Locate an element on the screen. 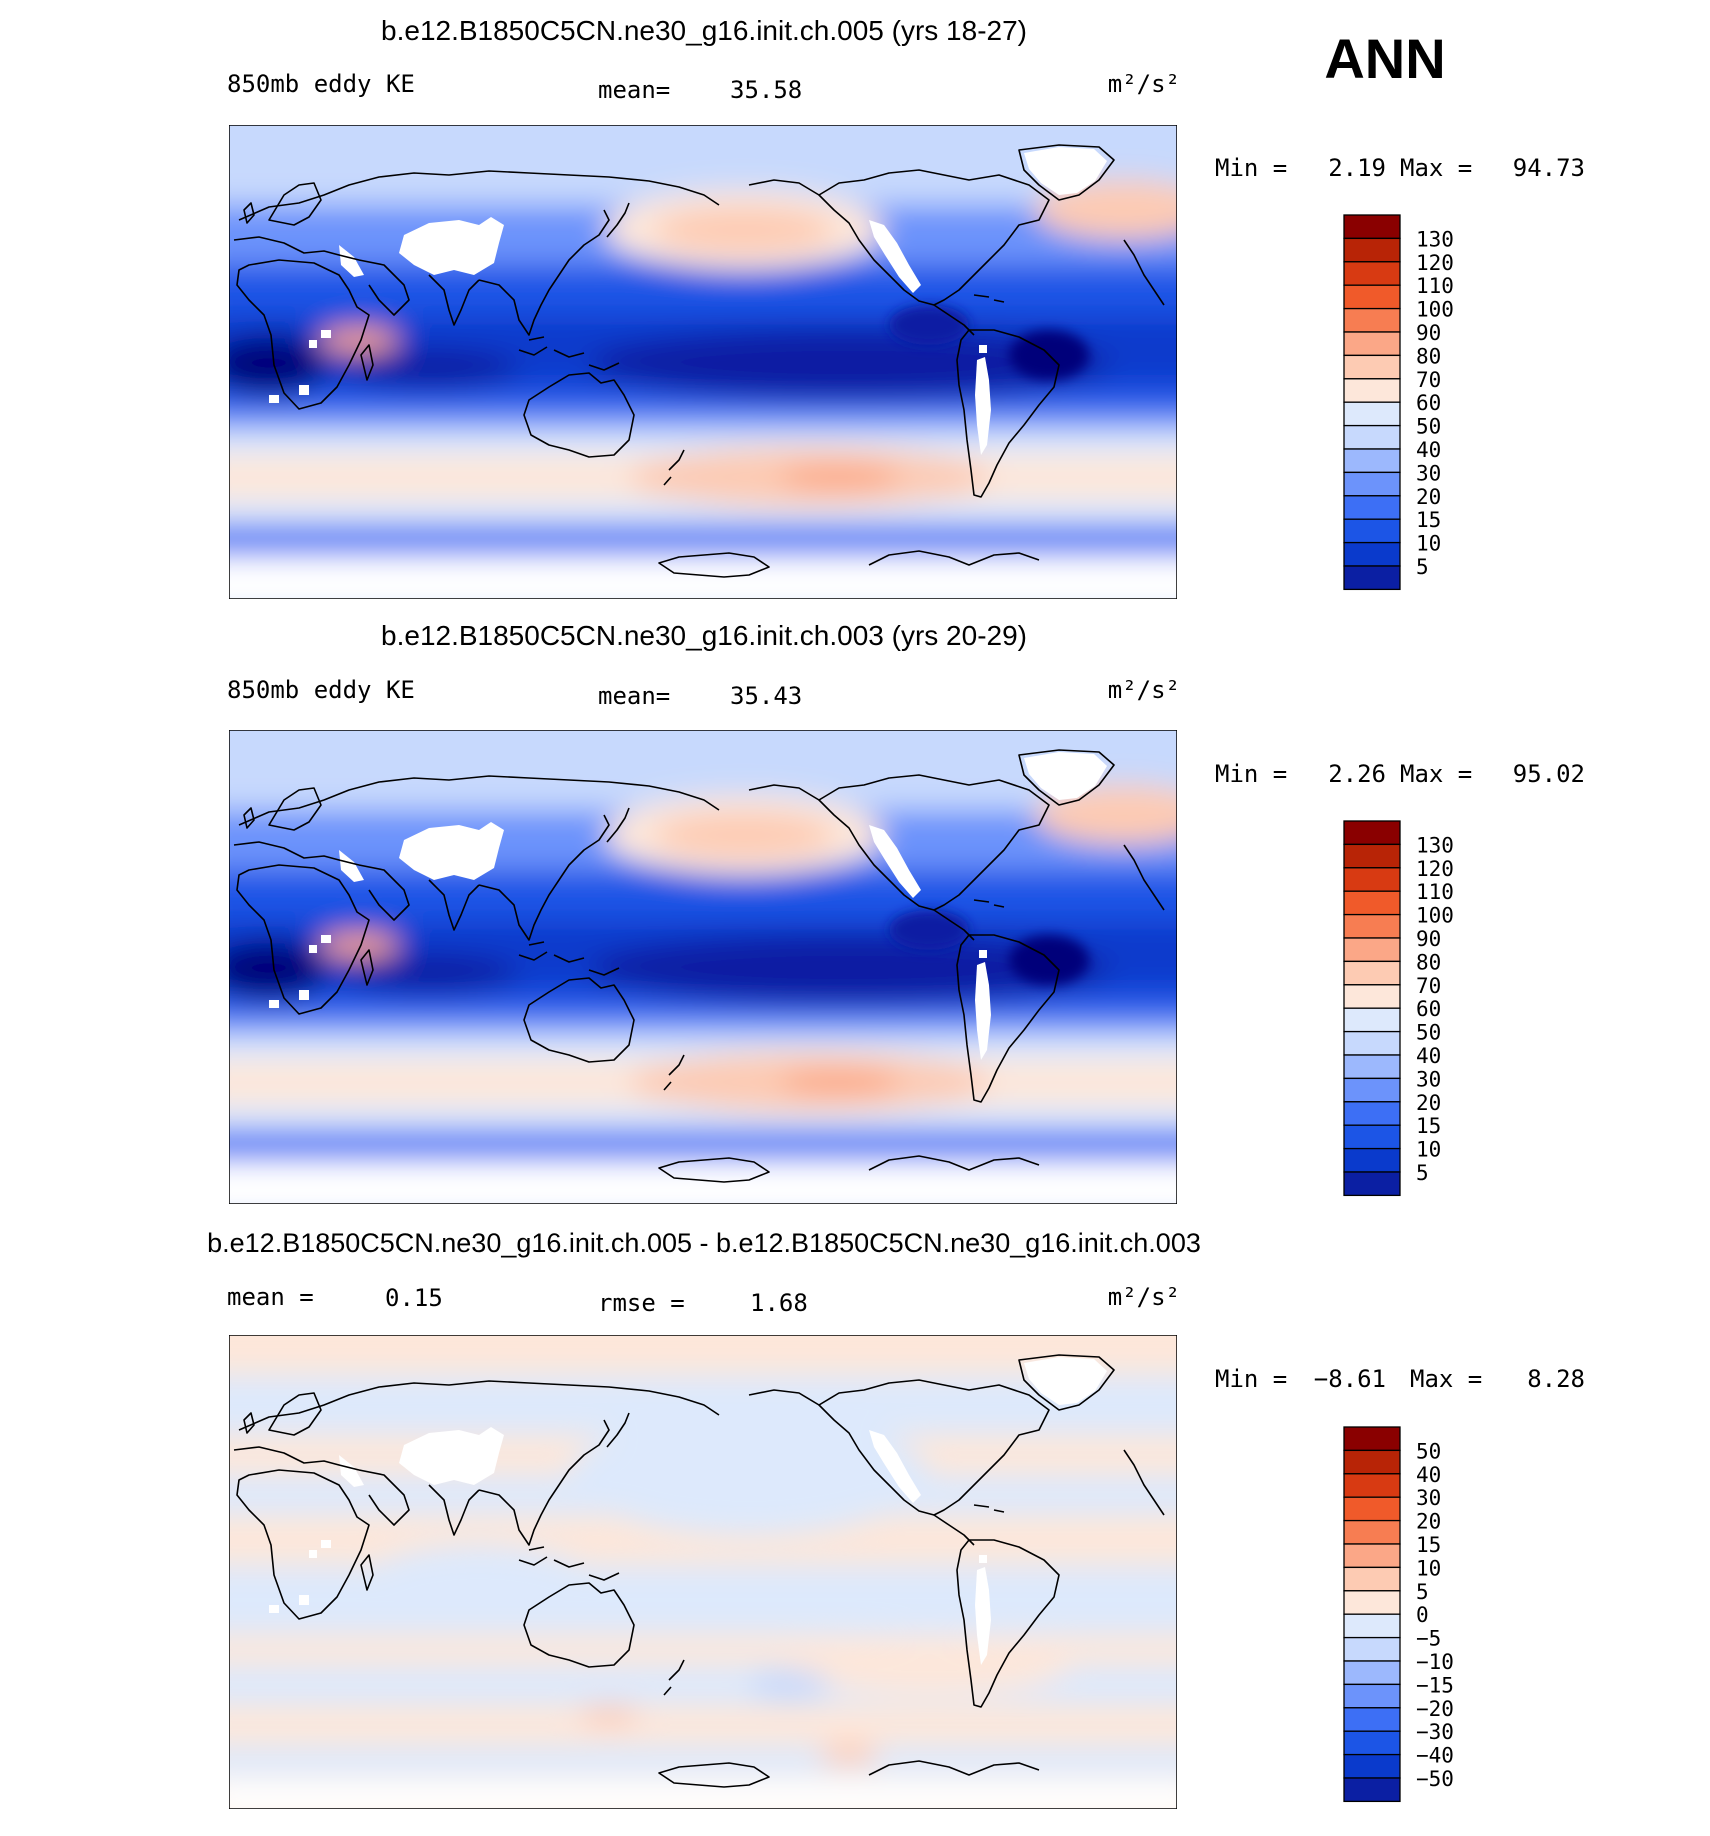  colorbar-tick-label: 60 is located at coordinates (1428, 1009).